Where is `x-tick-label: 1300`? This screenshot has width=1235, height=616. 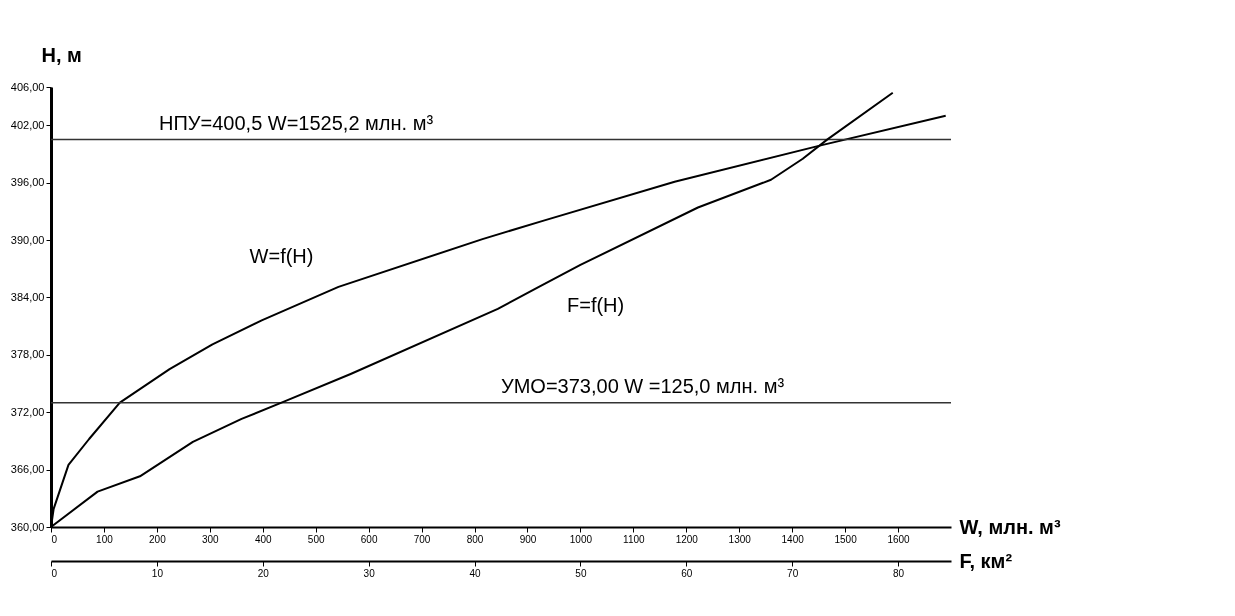
x-tick-label: 1300 is located at coordinates (740, 539).